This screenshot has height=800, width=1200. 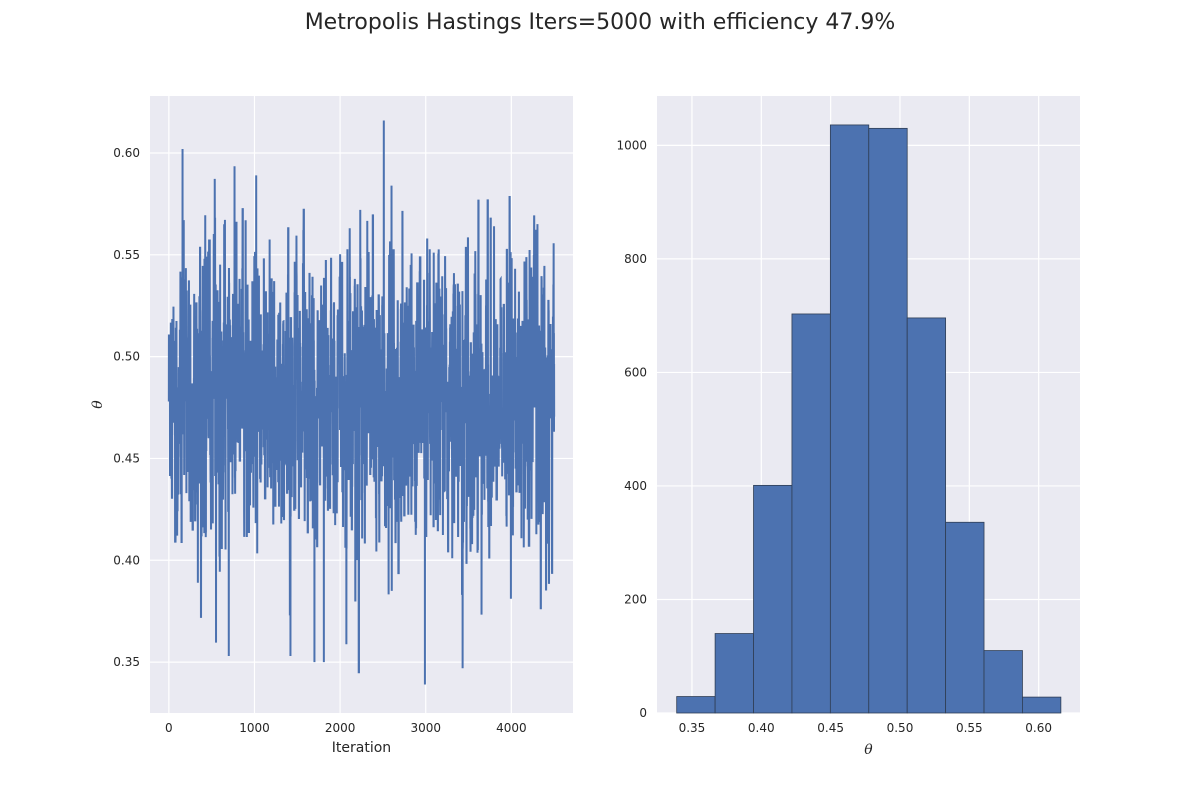 I want to click on trace-y-tick-label: 0.55, so click(x=126, y=255).